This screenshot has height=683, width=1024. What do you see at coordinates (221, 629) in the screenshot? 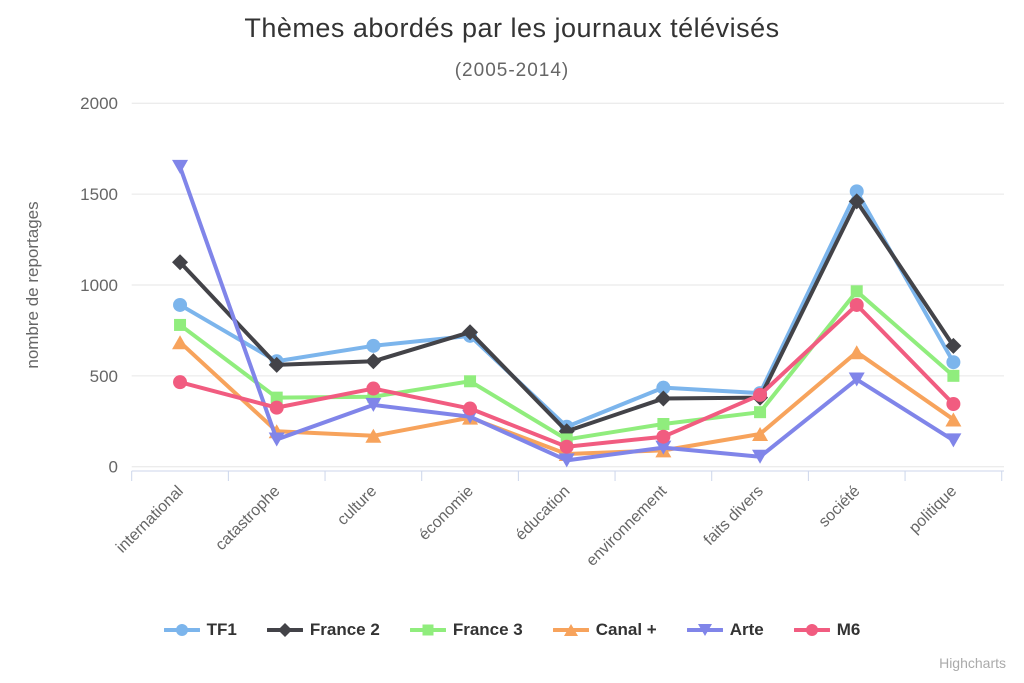
I see `legend-label: TF1` at bounding box center [221, 629].